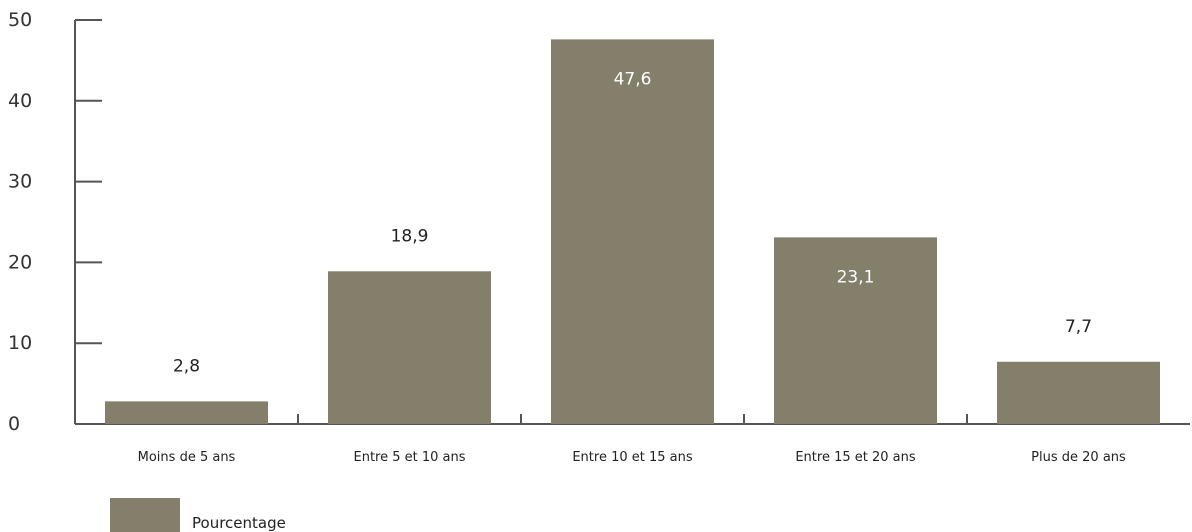 The width and height of the screenshot is (1192, 532). I want to click on x-tick-label: Plus de 20 ans, so click(1078, 457).